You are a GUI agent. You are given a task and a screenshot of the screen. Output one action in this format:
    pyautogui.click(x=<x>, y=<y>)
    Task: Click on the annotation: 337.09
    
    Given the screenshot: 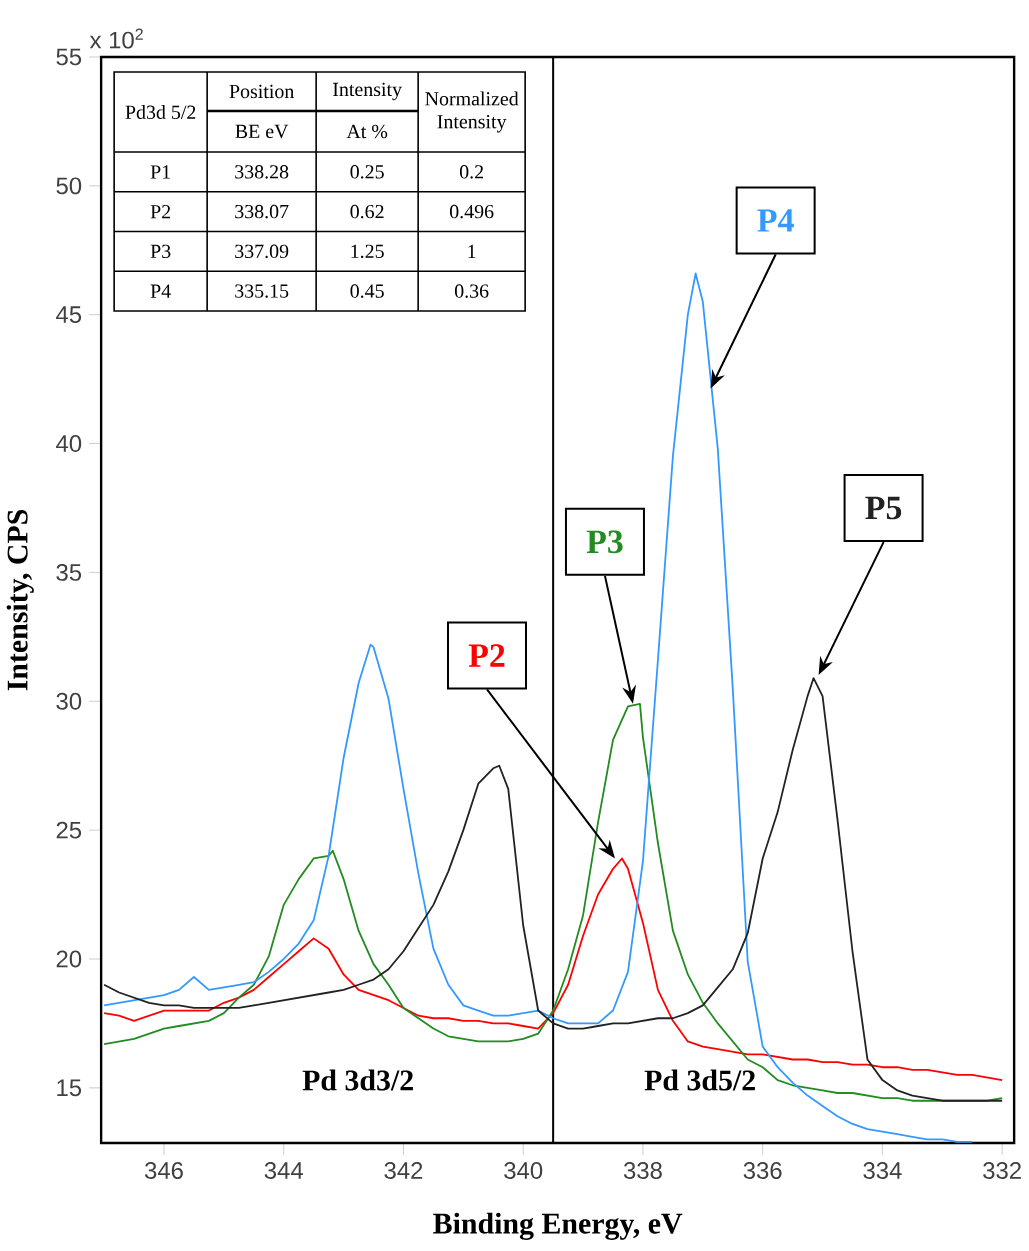 What is the action you would take?
    pyautogui.click(x=262, y=251)
    